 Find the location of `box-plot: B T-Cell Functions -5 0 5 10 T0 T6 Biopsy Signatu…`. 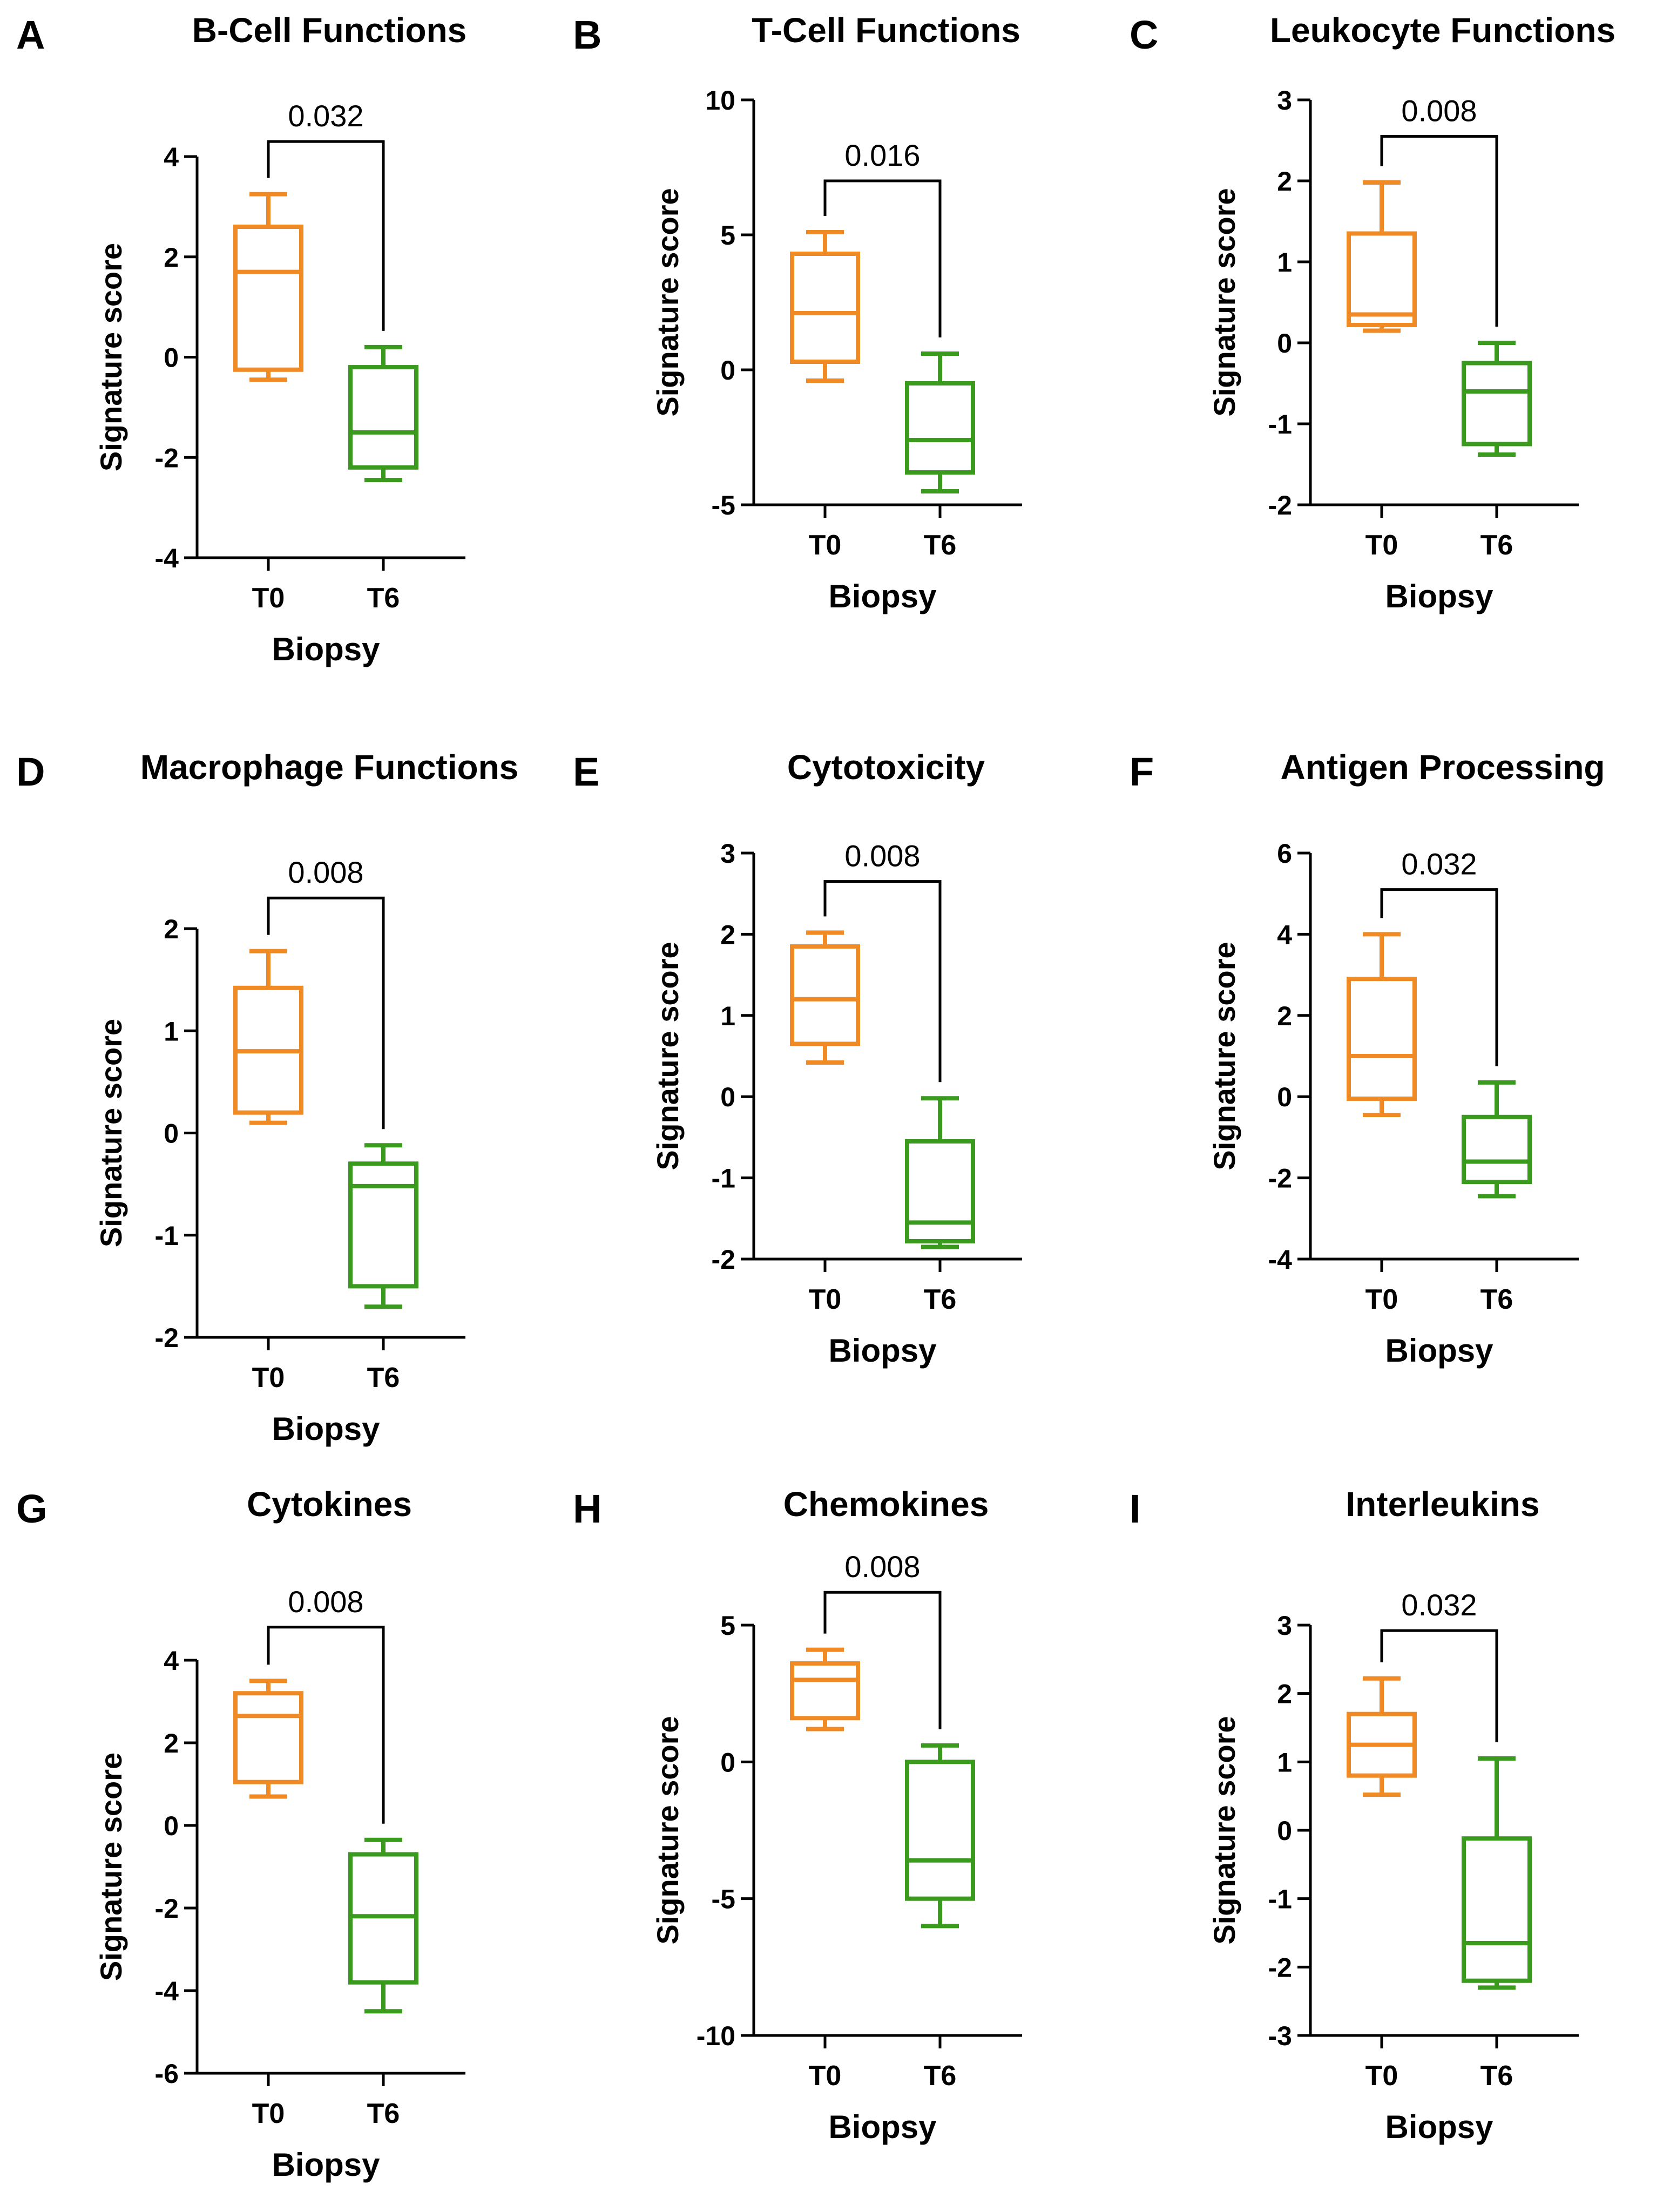

box-plot: B T-Cell Functions -5 0 5 10 T0 T6 Biopsy Signatu… is located at coordinates (798, 312).